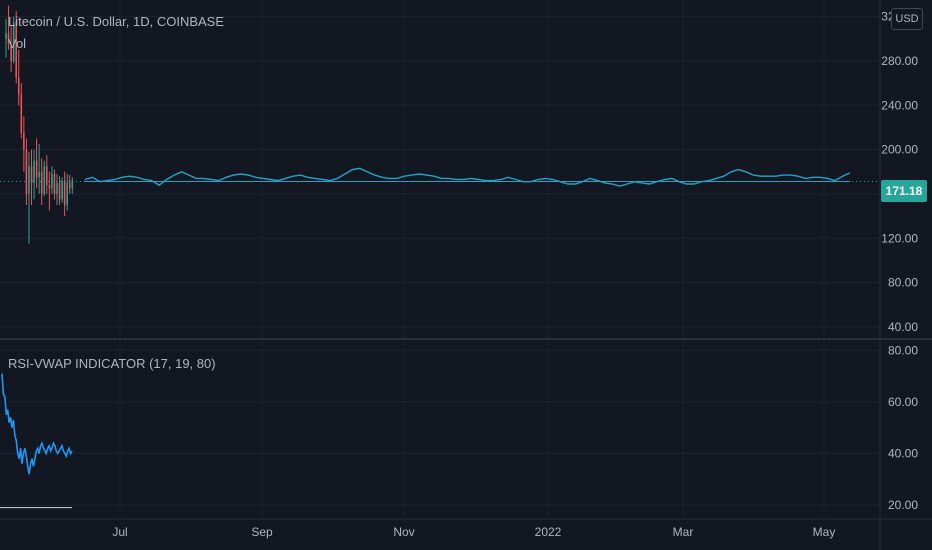 The height and width of the screenshot is (550, 932). I want to click on last-price-tag: 171.18, so click(904, 191).